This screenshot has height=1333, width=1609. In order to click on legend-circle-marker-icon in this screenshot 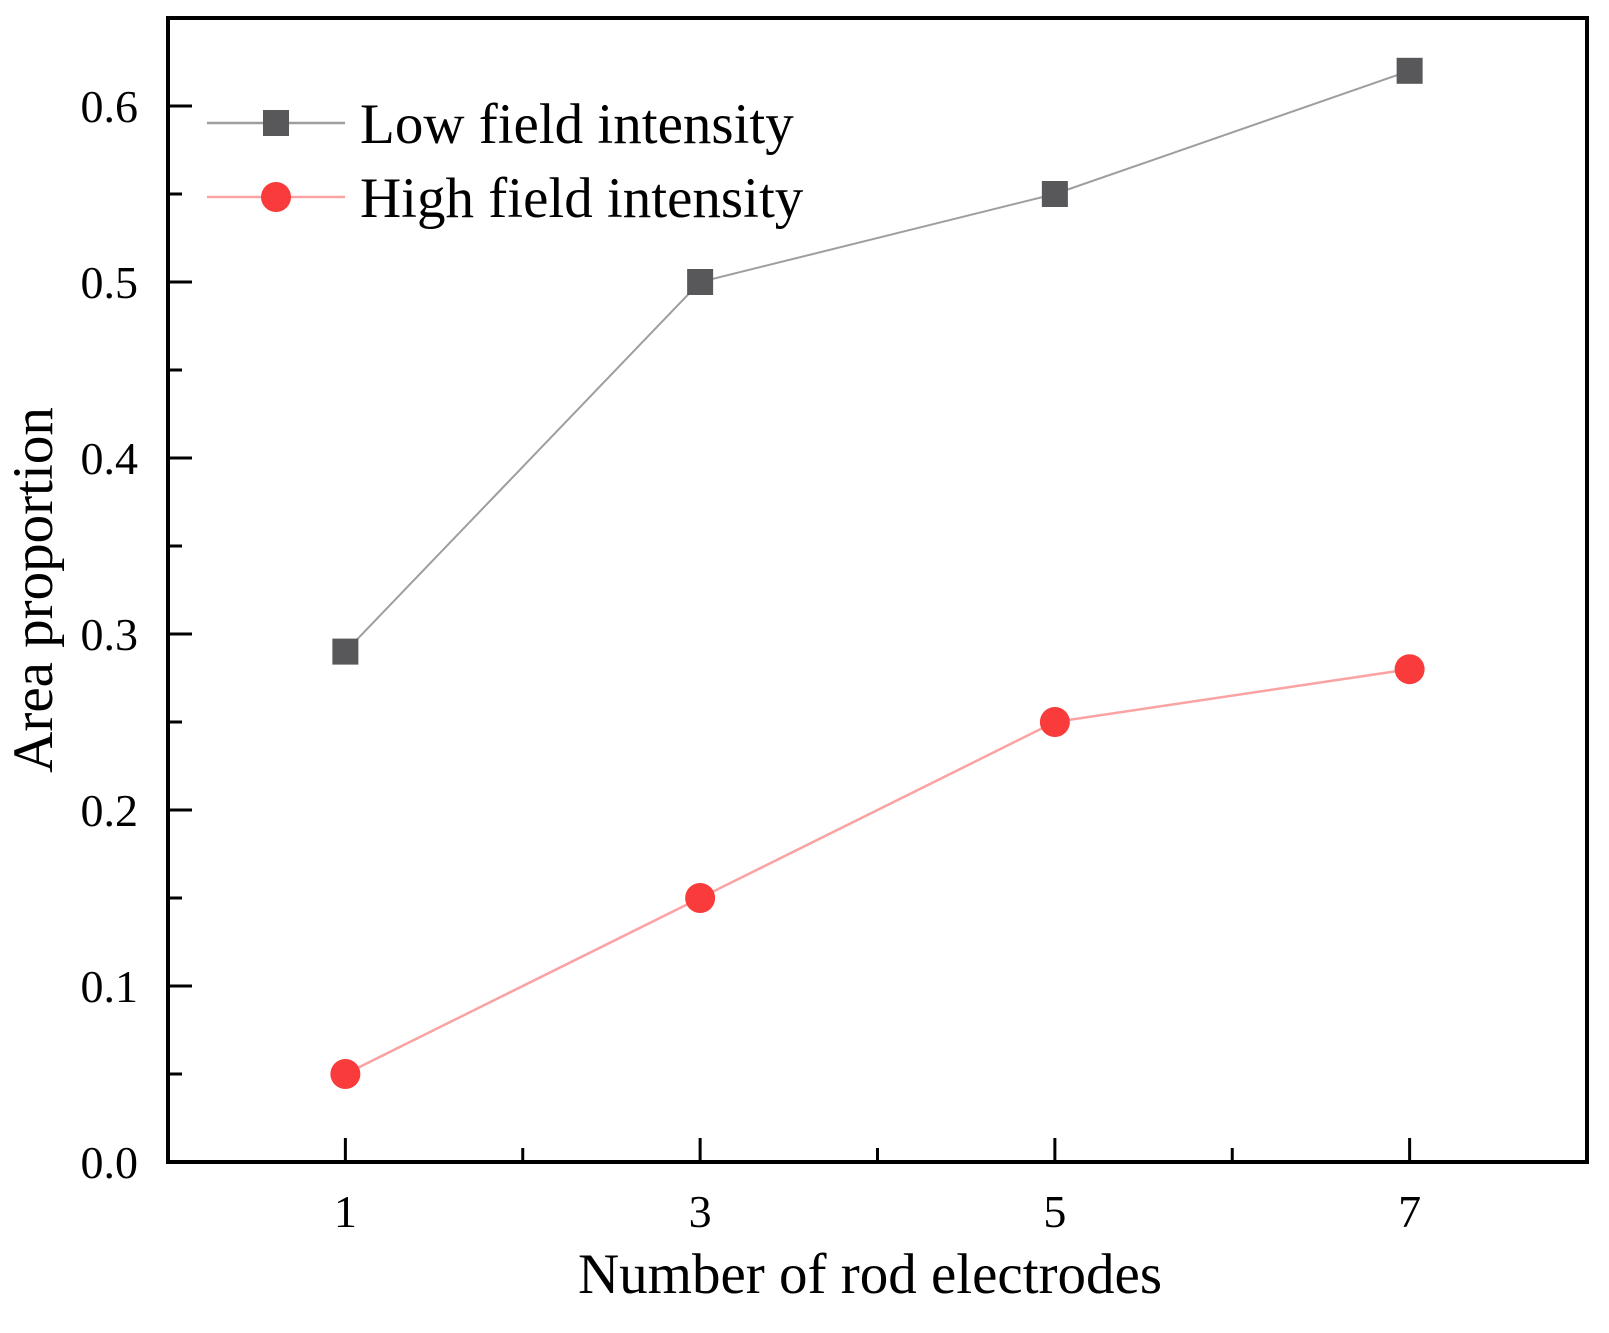, I will do `click(276, 197)`.